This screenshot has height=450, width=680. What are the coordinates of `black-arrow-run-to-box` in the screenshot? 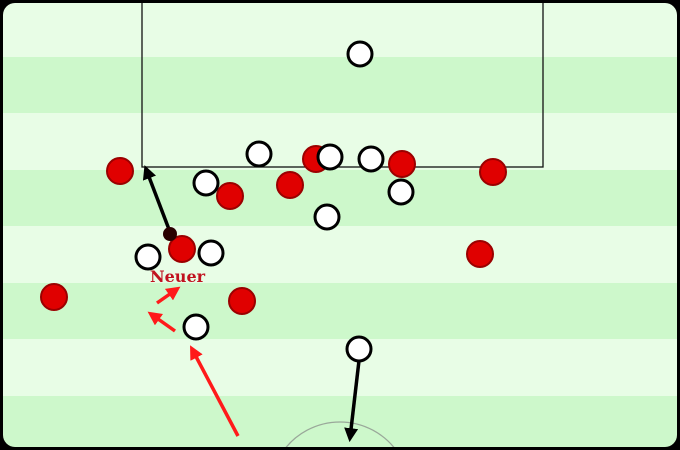 It's located at (157, 199).